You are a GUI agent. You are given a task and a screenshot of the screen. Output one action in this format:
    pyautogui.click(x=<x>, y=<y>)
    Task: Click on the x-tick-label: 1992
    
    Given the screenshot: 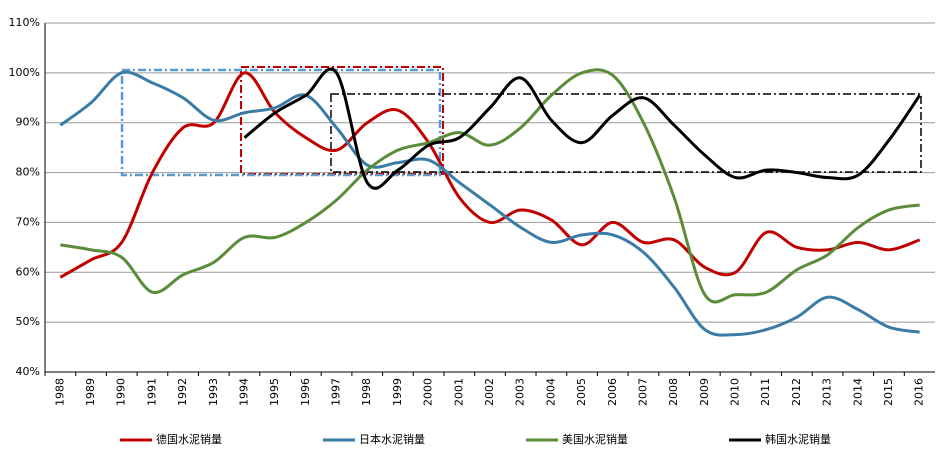 What is the action you would take?
    pyautogui.click(x=182, y=392)
    